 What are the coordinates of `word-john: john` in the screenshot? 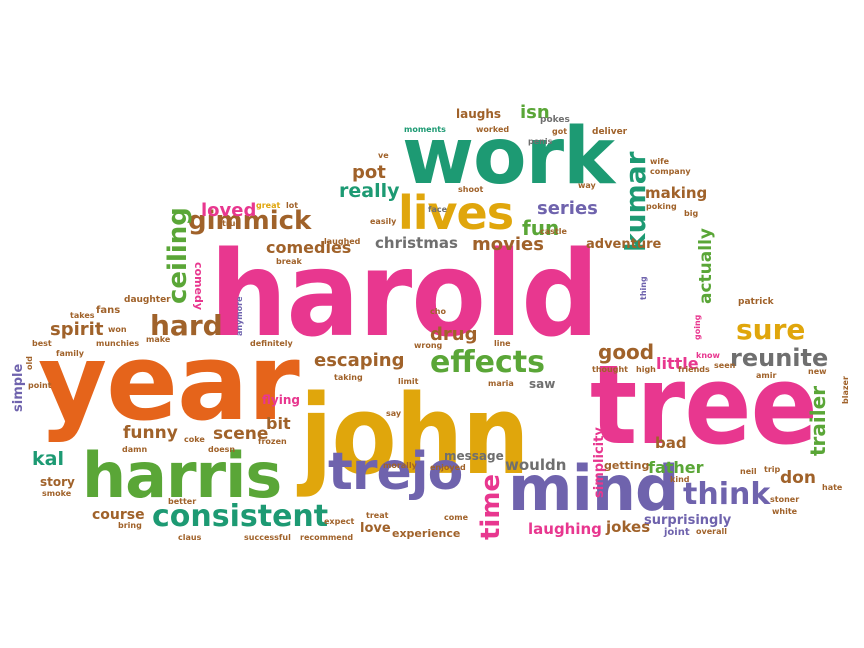 It's located at (415, 435).